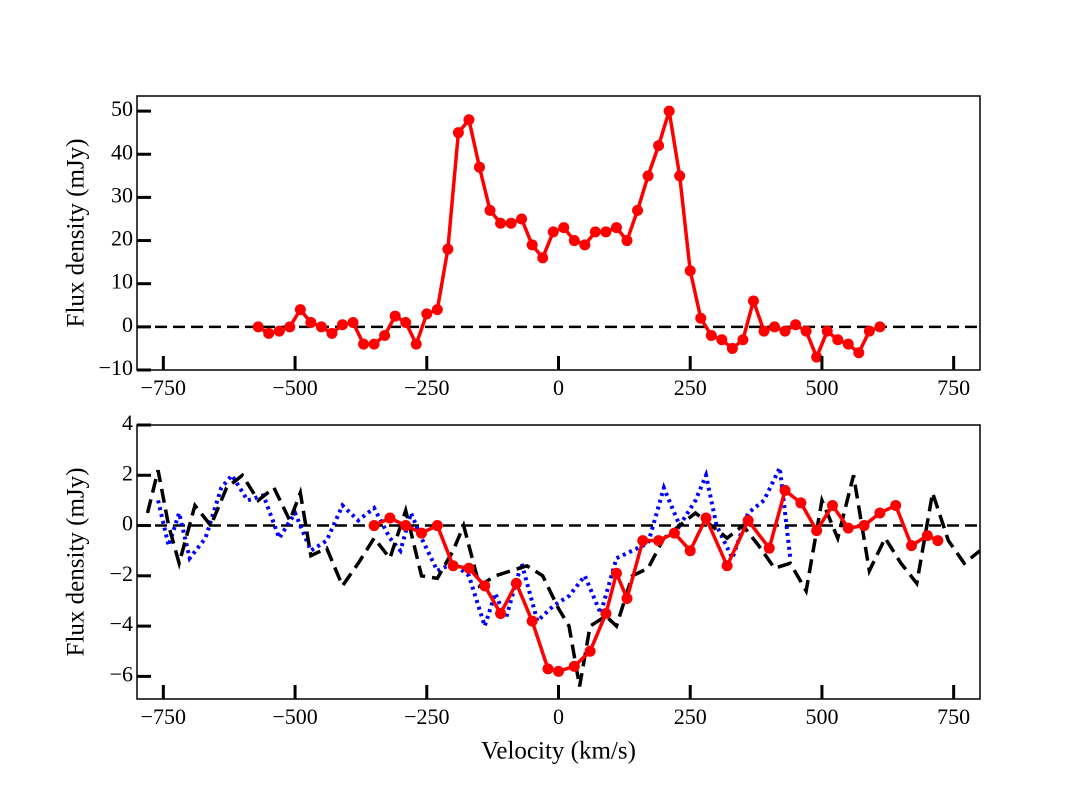 The height and width of the screenshot is (799, 1090). I want to click on y-tick-label: 2, so click(127, 472).